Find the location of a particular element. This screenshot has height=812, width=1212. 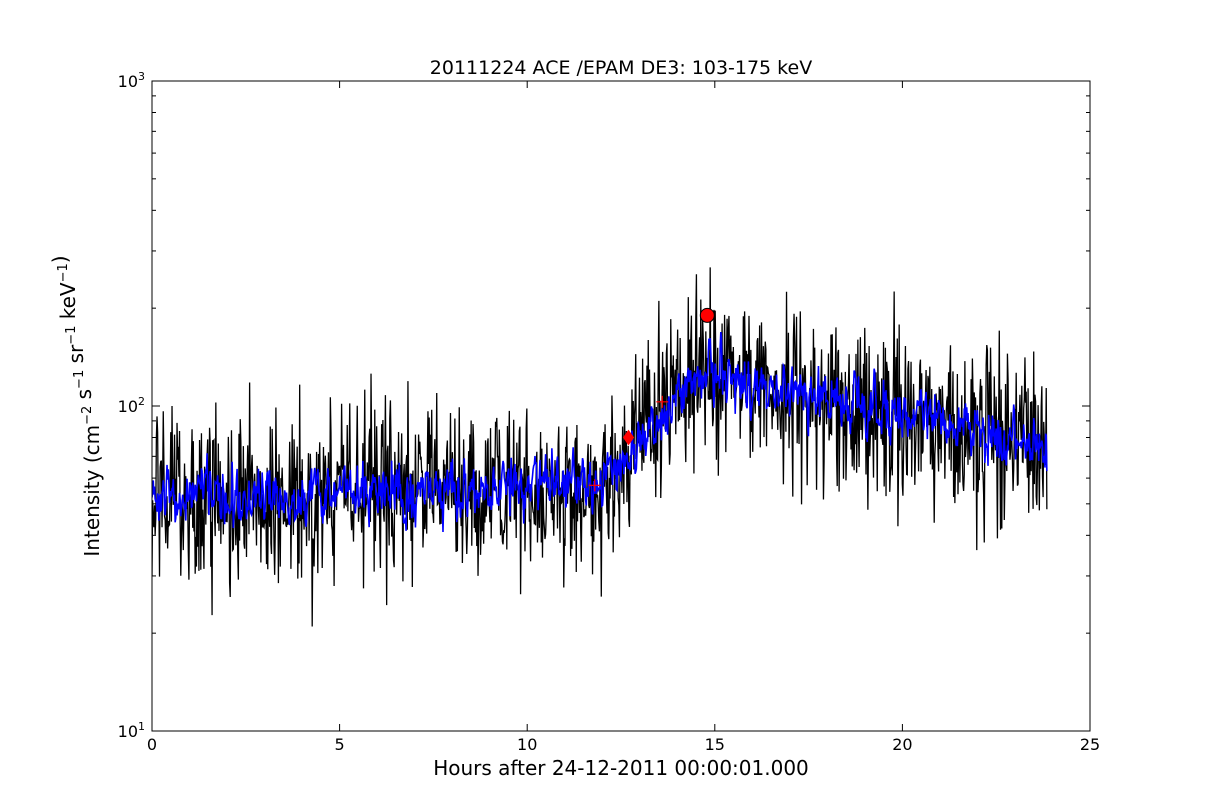

chart-title: 20111224 ACE /EPAM DE3: 103-175 keV is located at coordinates (621, 68).